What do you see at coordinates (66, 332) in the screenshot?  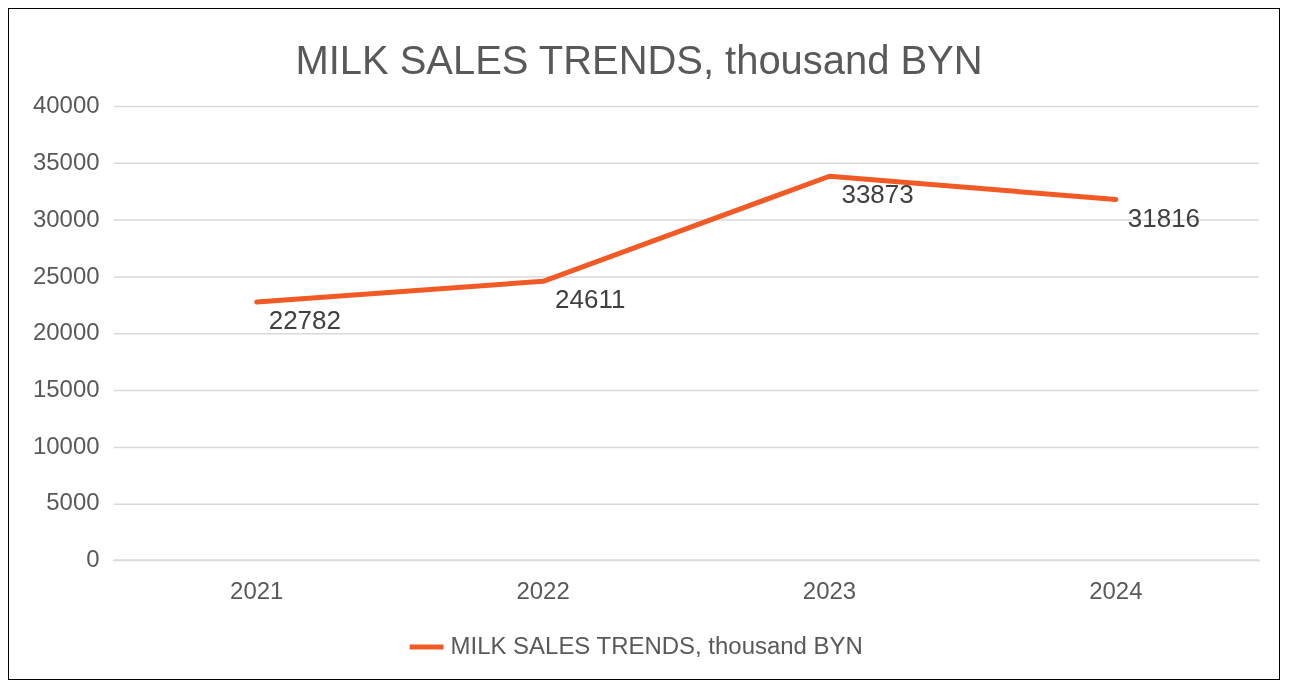 I see `y-tick-label: 20000` at bounding box center [66, 332].